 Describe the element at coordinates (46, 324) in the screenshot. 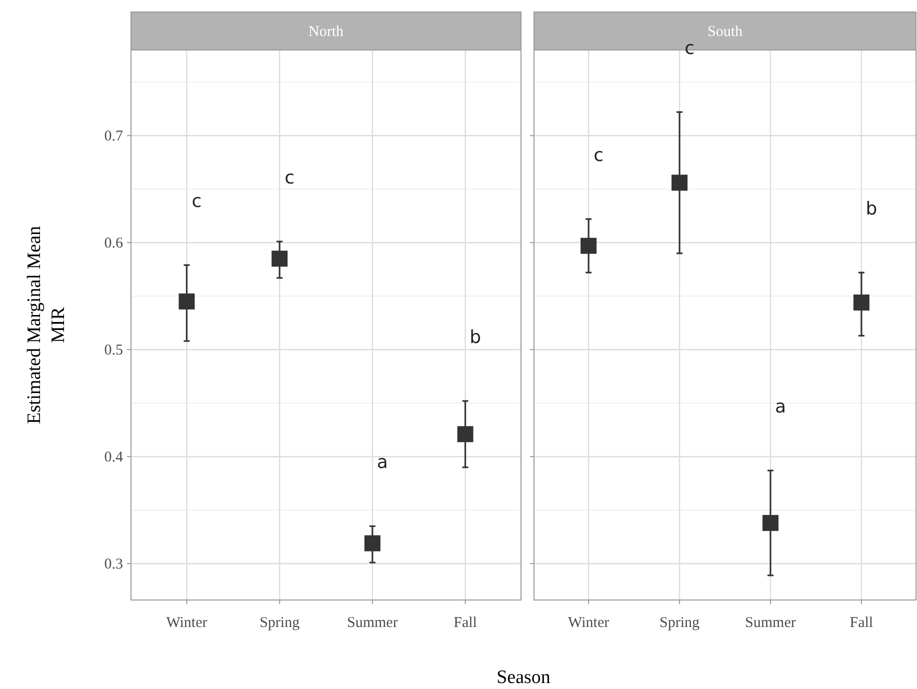

I see `y-axis-title: Estimated Marginal Mean MIR` at that location.